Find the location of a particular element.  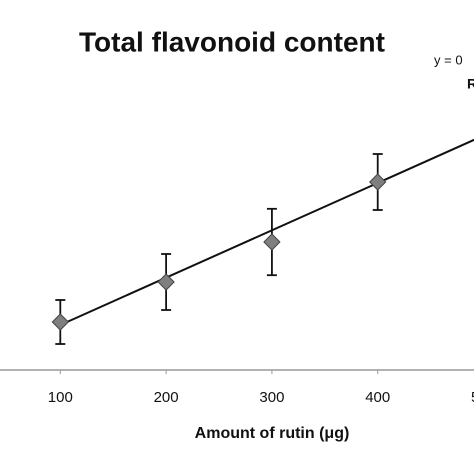

x-tick-label: 300 is located at coordinates (271, 397).